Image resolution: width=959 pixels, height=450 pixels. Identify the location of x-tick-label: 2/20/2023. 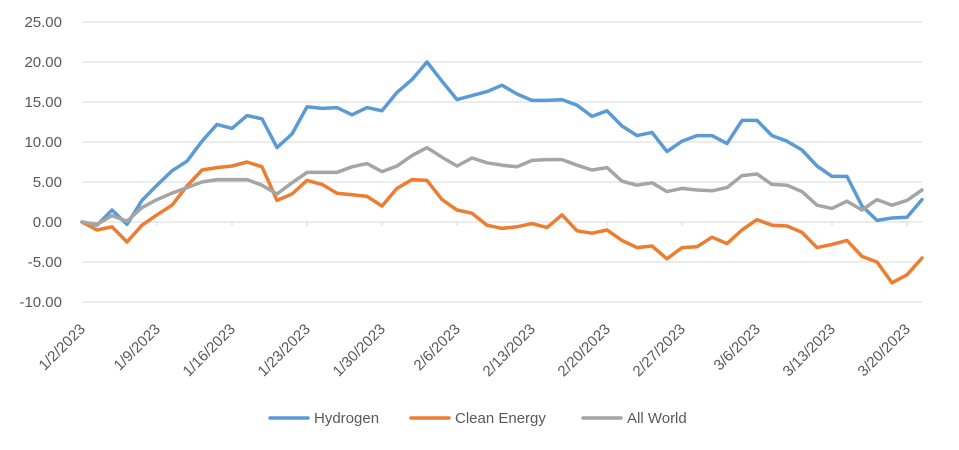
(584, 350).